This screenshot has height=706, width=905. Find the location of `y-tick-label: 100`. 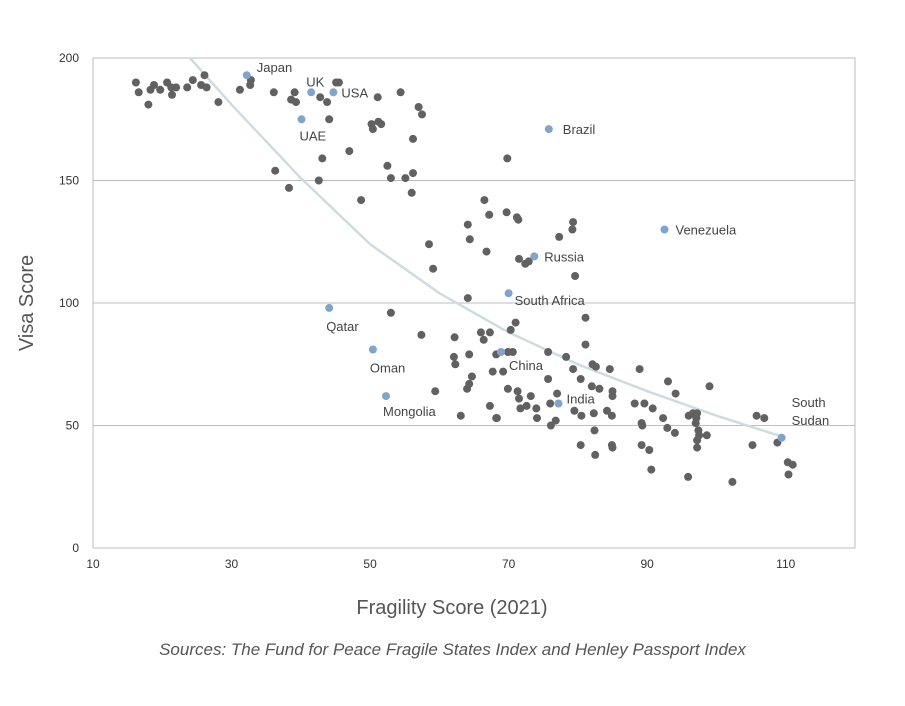

y-tick-label: 100 is located at coordinates (69, 303).